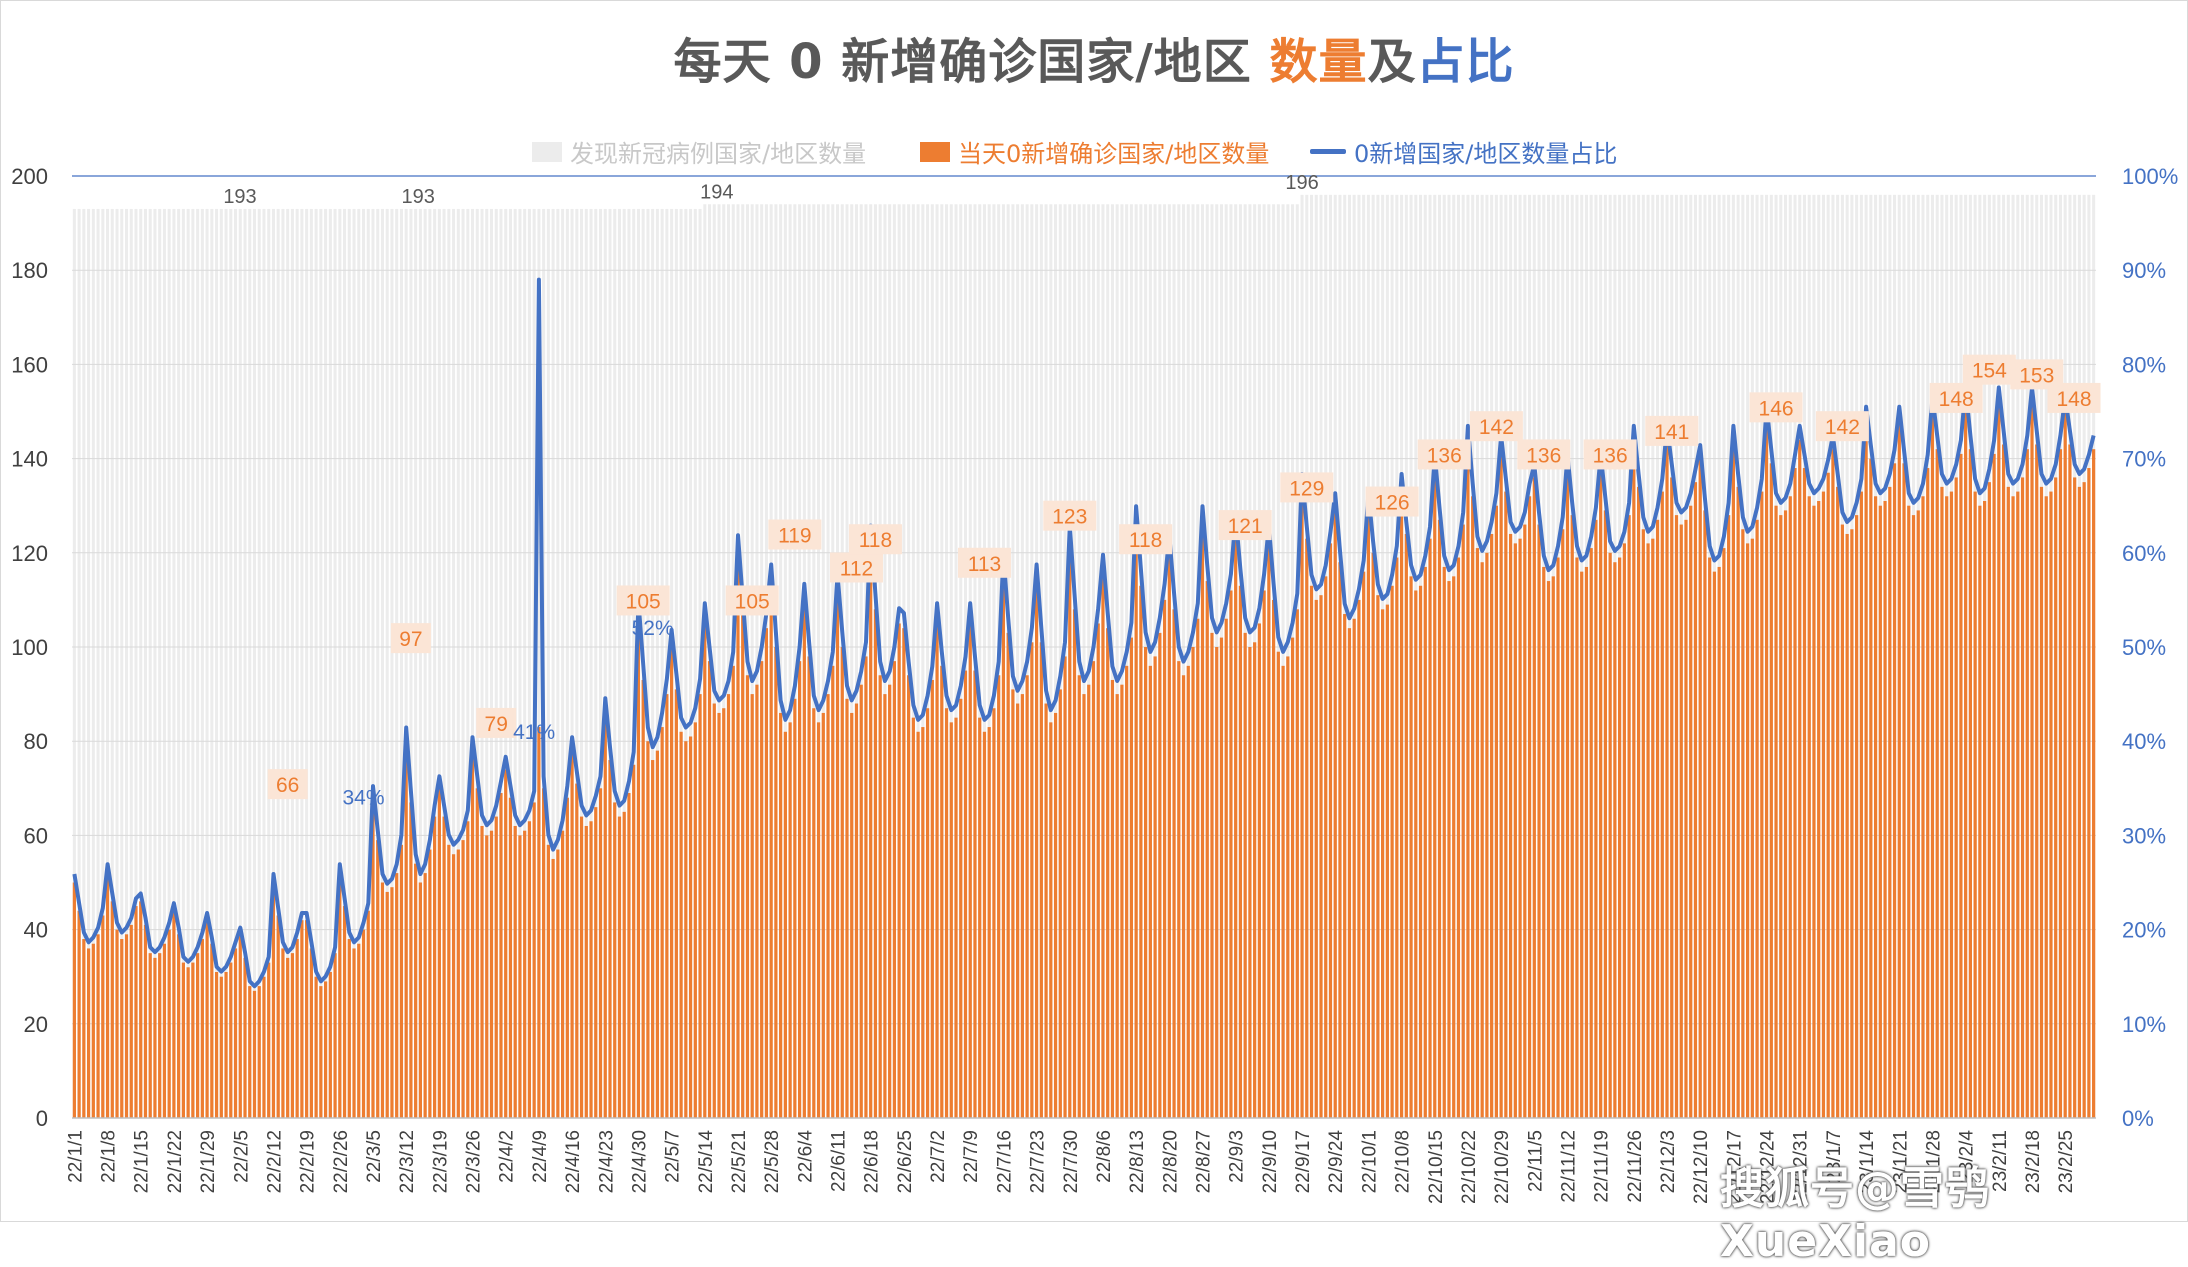  Describe the element at coordinates (2036, 375) in the screenshot. I see `zero-data-label: 153` at that location.